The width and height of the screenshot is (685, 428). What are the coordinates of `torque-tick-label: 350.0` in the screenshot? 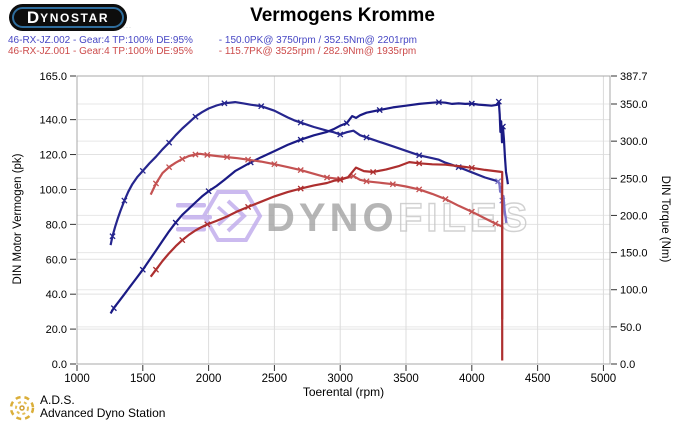 It's located at (634, 105).